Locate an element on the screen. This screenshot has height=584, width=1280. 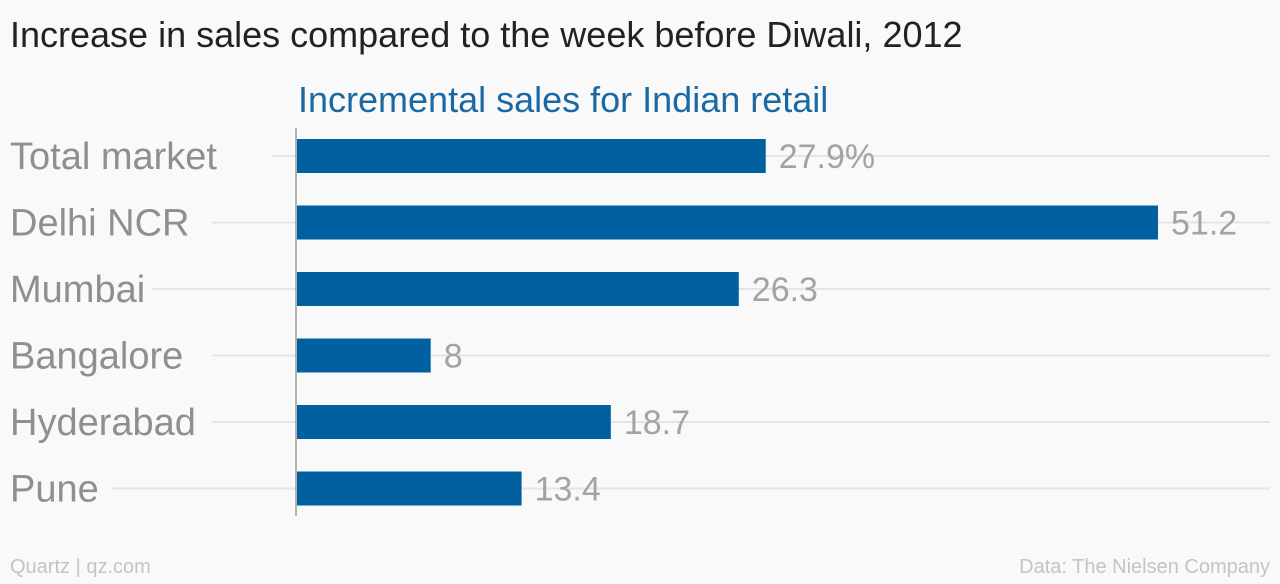
value-label: 8 is located at coordinates (453, 357).